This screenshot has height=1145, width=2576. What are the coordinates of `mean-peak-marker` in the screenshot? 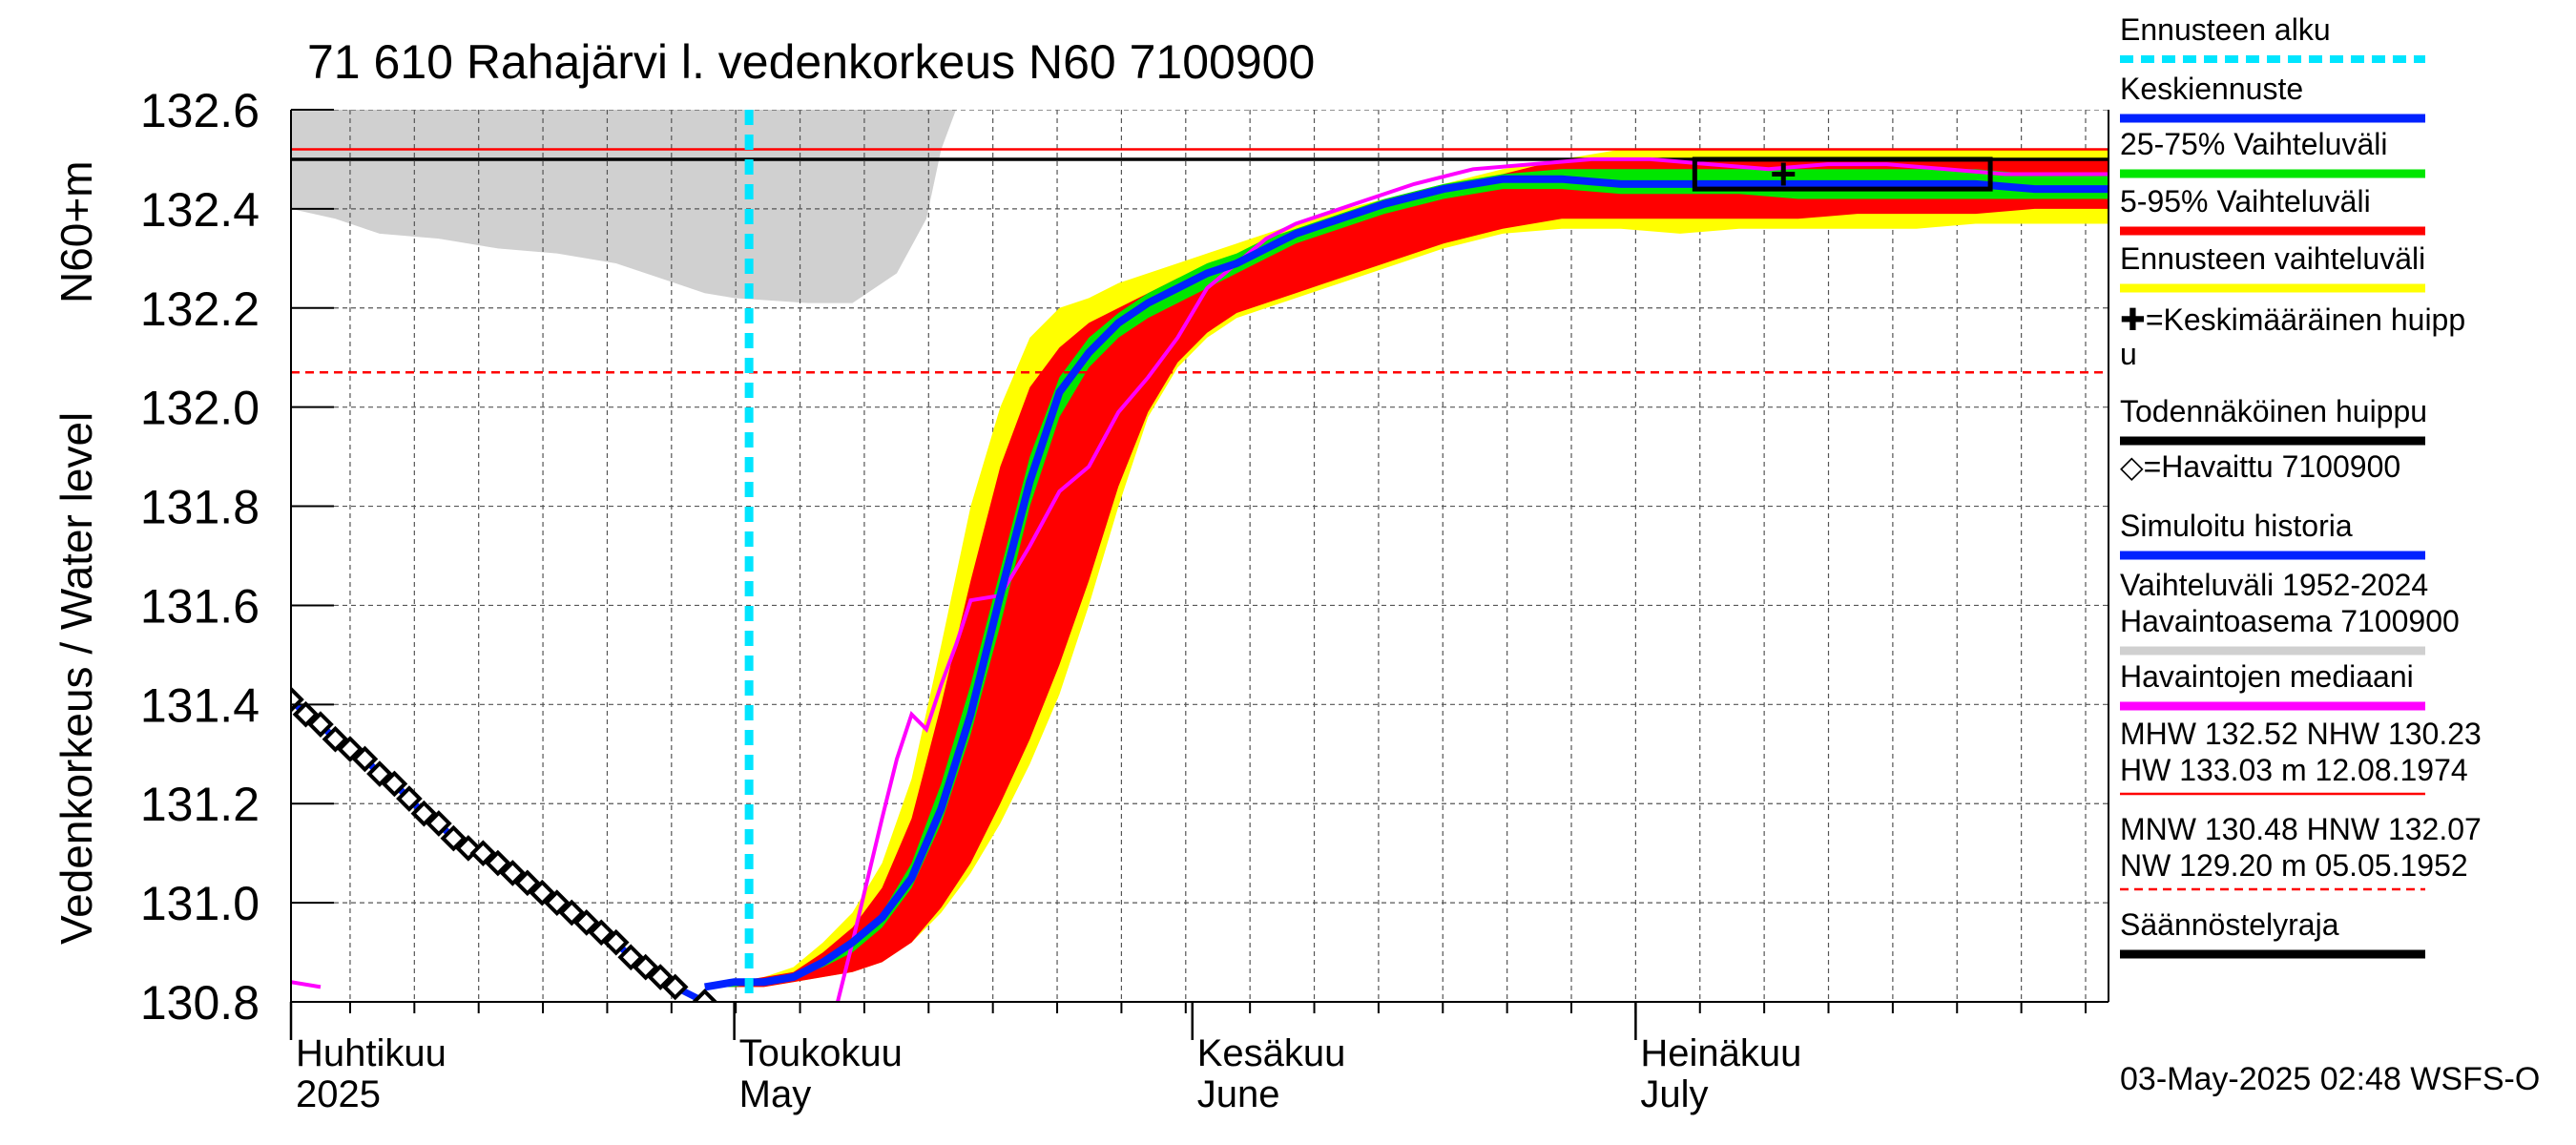 It's located at (1784, 174).